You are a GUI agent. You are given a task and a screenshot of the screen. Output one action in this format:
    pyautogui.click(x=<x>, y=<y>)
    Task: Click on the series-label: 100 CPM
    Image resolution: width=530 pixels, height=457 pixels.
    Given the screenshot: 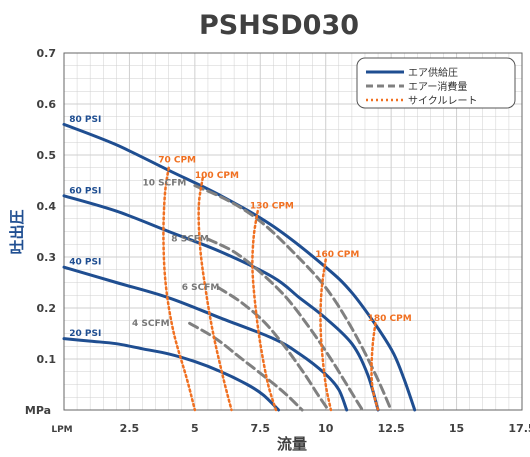 What is the action you would take?
    pyautogui.click(x=217, y=176)
    